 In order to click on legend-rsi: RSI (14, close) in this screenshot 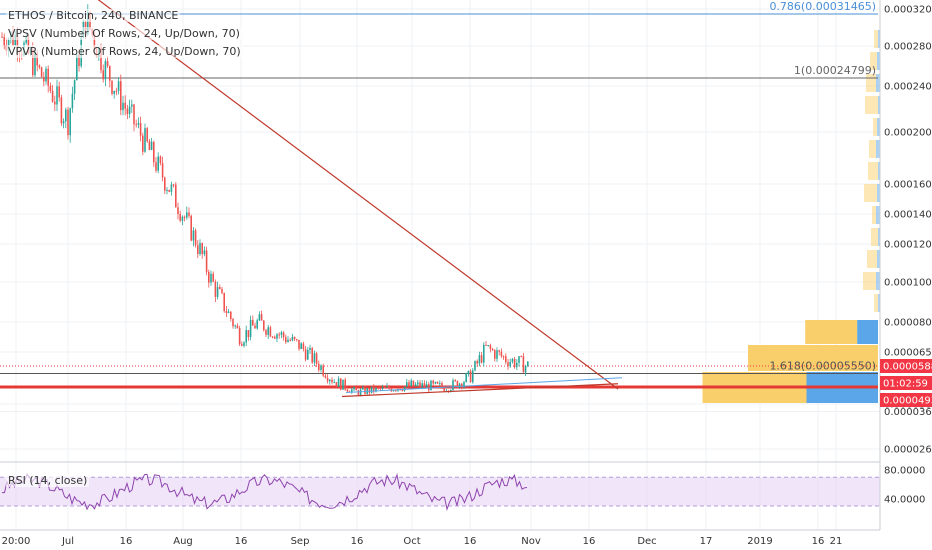, I will do `click(48, 480)`.